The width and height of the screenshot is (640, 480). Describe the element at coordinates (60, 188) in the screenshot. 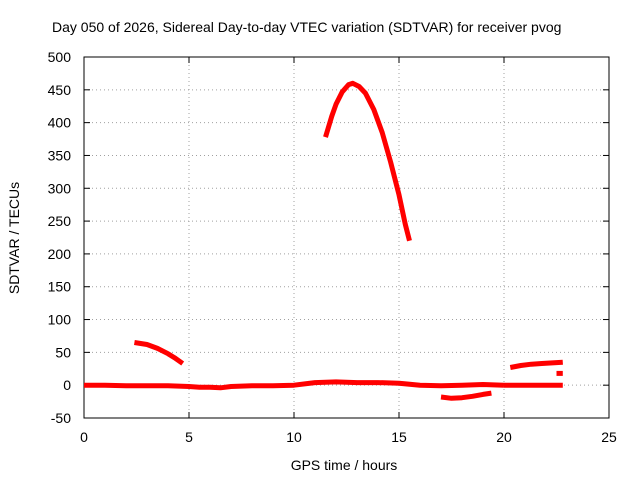

I see `y-tick-label: 300` at that location.